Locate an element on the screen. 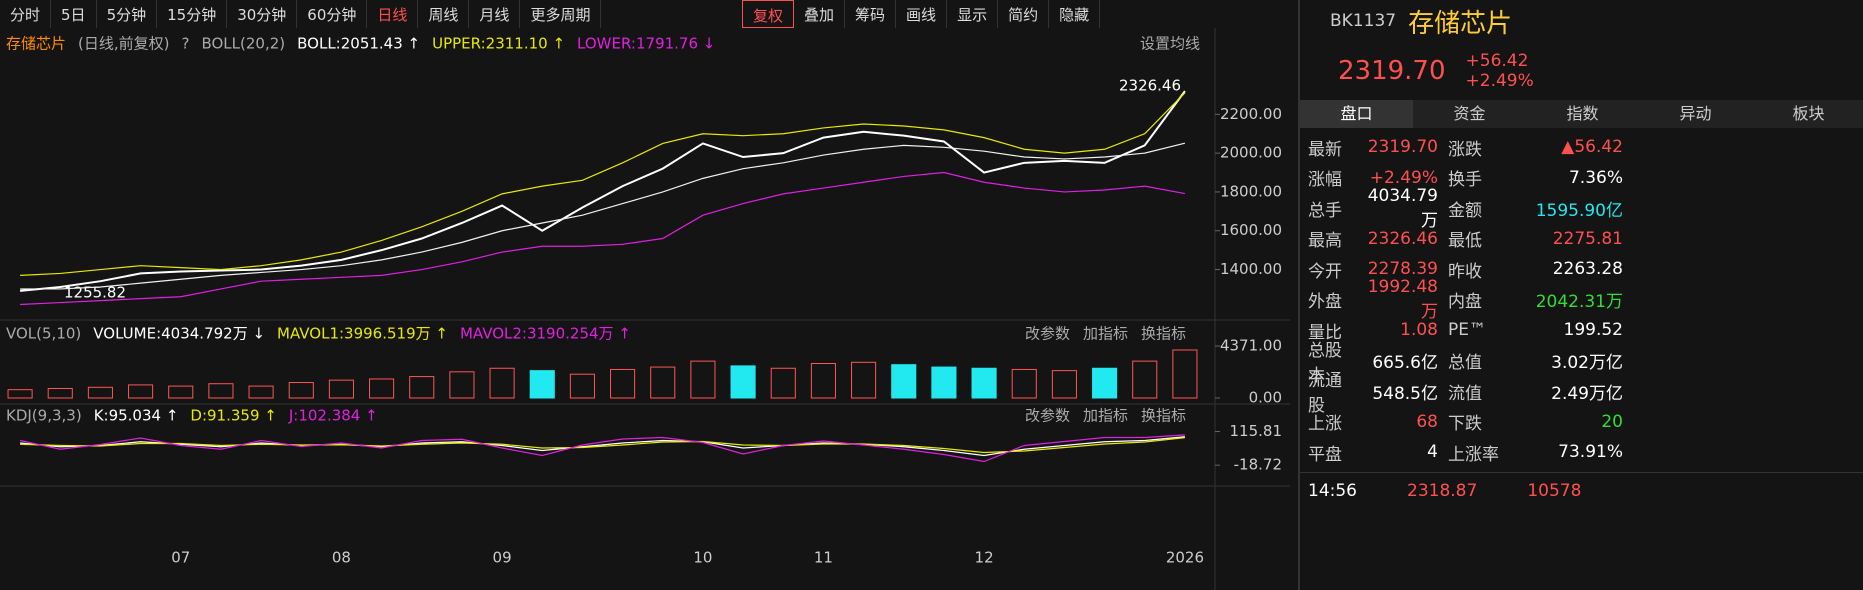  y-tick-label: 0.00 is located at coordinates (1265, 398).